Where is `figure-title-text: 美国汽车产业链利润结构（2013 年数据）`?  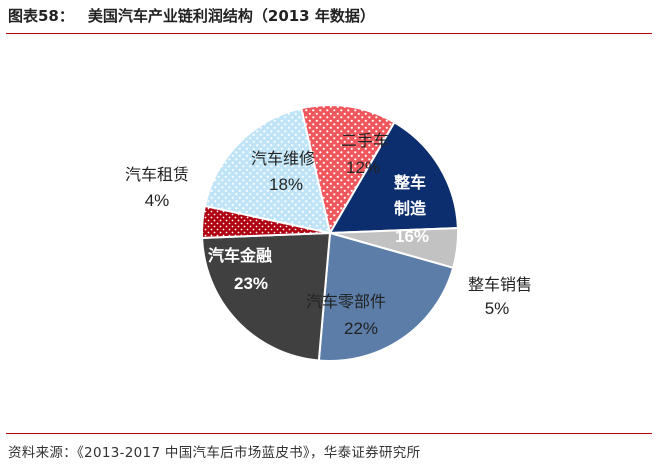 figure-title-text: 美国汽车产业链利润结构（2013 年数据） is located at coordinates (231, 16).